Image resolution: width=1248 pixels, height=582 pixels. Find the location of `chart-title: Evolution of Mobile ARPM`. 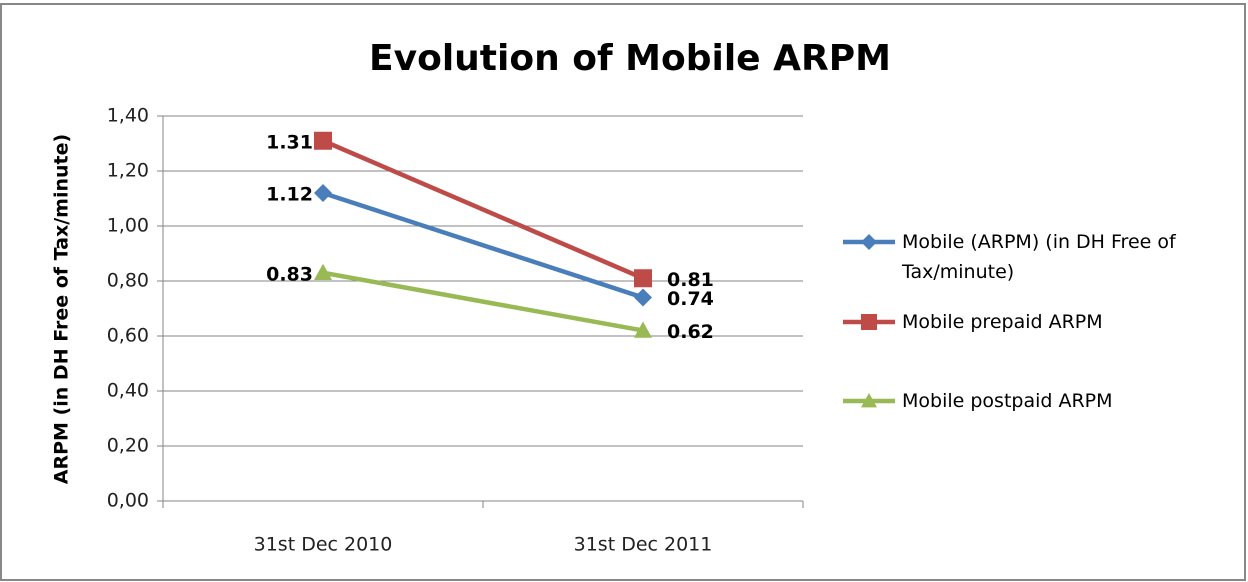

chart-title: Evolution of Mobile ARPM is located at coordinates (630, 58).